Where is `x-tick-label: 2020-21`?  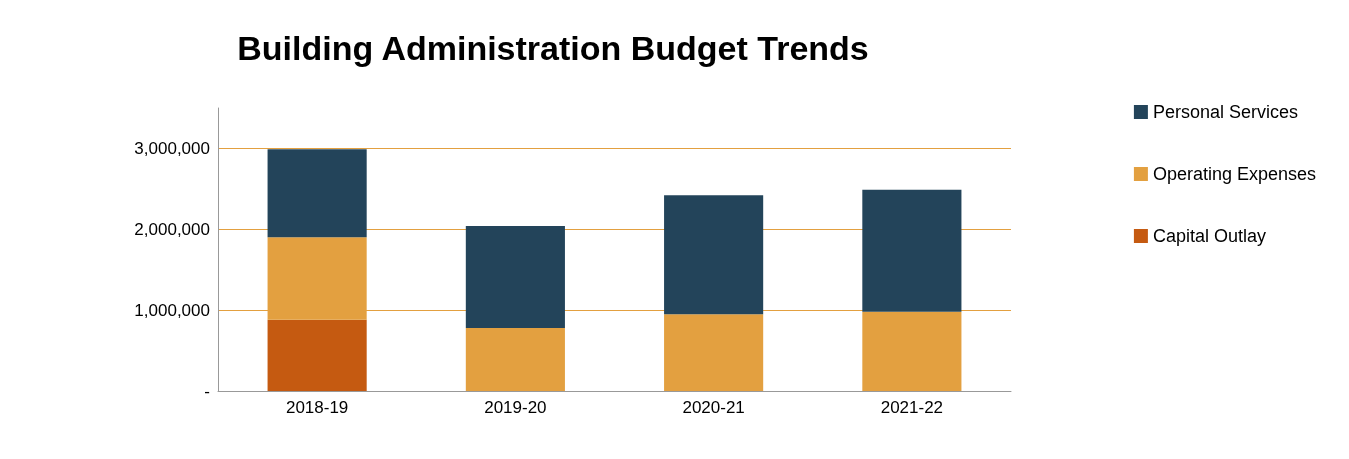
x-tick-label: 2020-21 is located at coordinates (713, 407).